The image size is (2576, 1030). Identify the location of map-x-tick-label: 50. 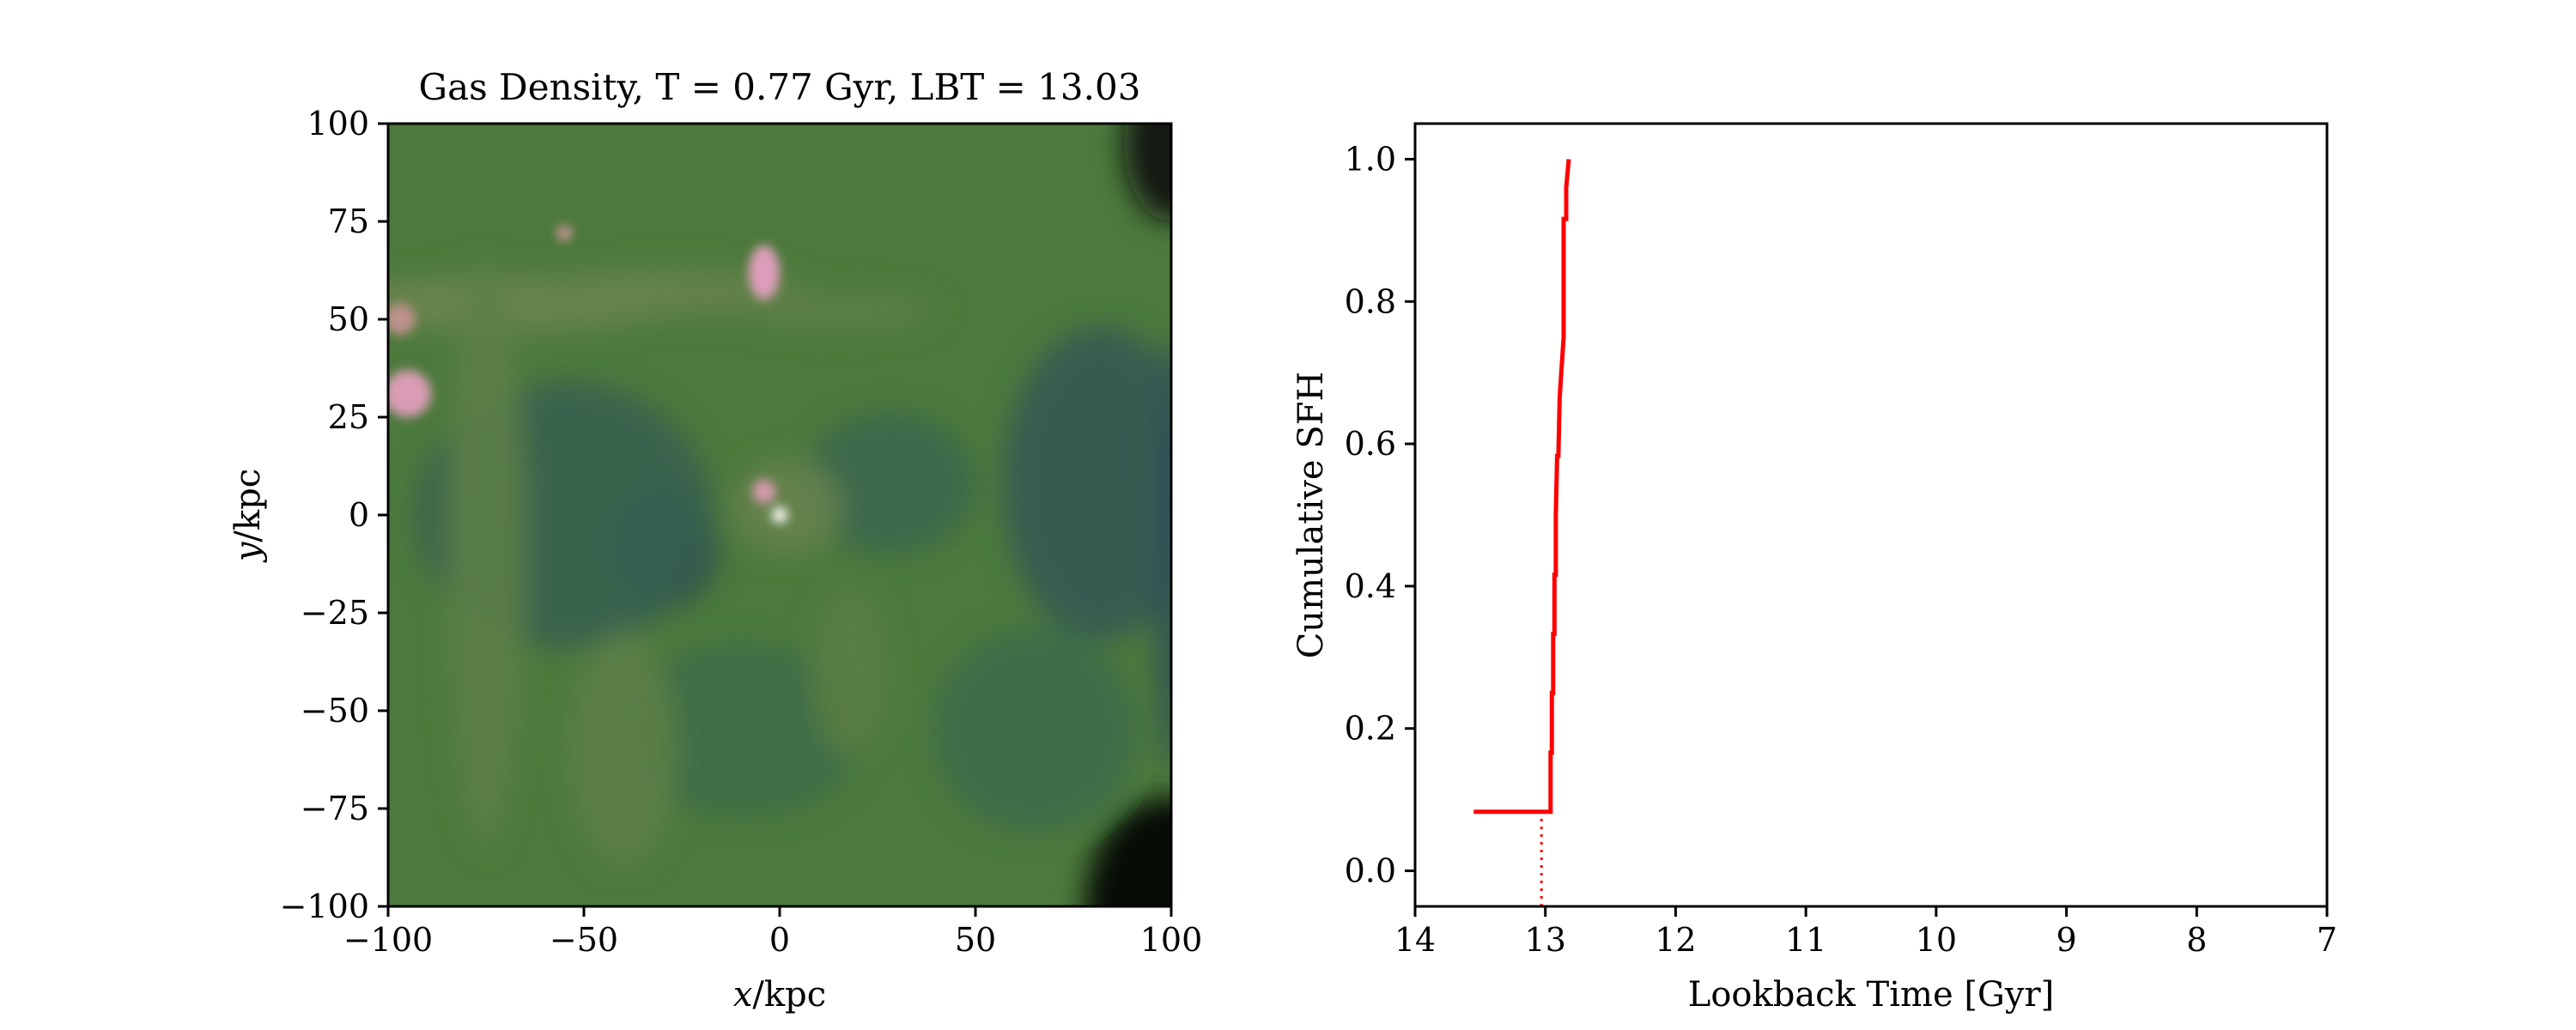
(976, 940).